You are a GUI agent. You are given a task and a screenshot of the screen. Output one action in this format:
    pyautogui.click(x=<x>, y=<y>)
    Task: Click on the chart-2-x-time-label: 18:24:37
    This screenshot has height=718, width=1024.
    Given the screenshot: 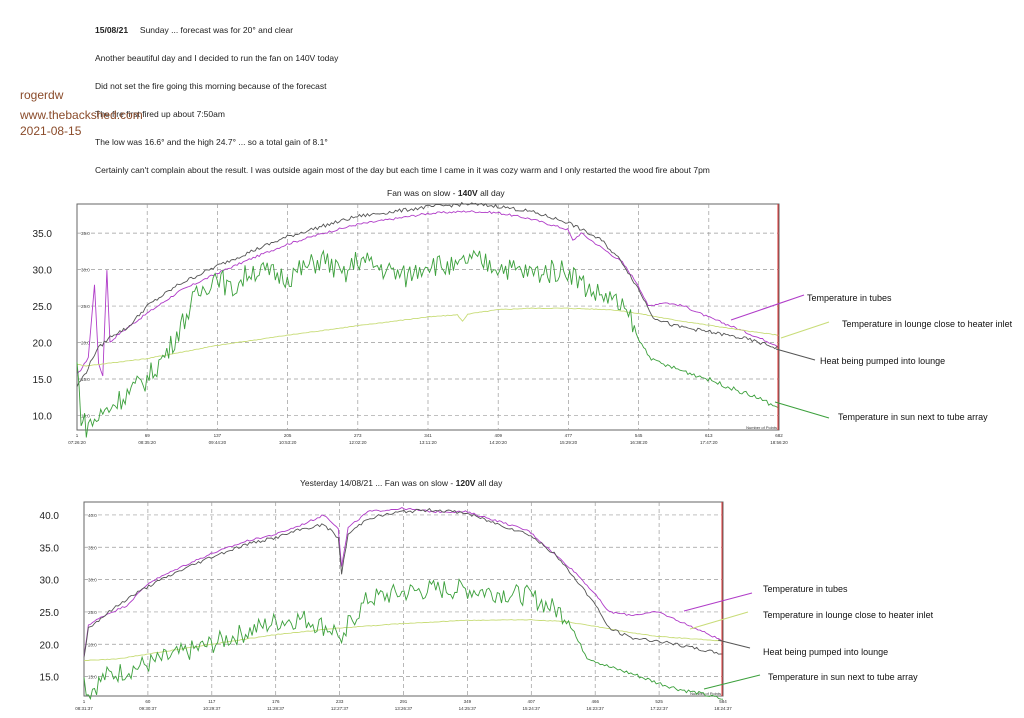 What is the action you would take?
    pyautogui.click(x=723, y=708)
    